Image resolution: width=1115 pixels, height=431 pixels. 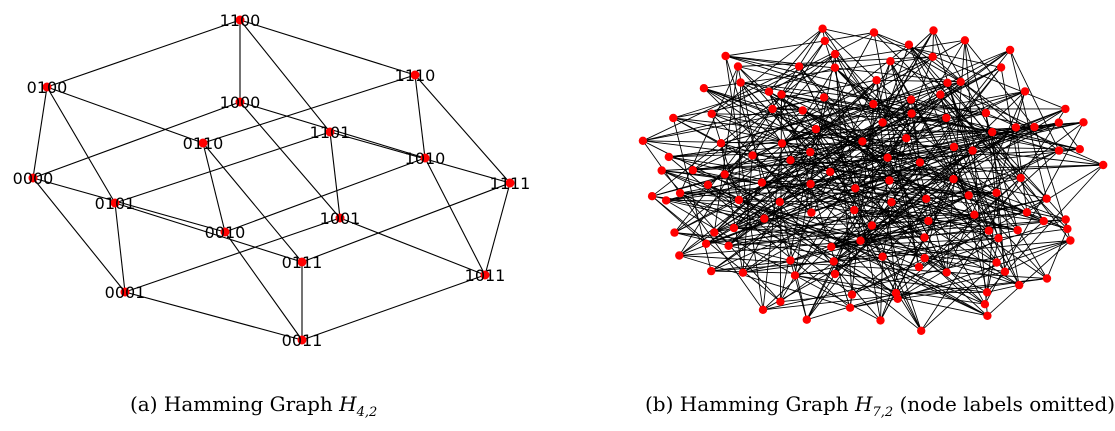 What do you see at coordinates (864, 404) in the screenshot?
I see `caption-b-symbol: H` at bounding box center [864, 404].